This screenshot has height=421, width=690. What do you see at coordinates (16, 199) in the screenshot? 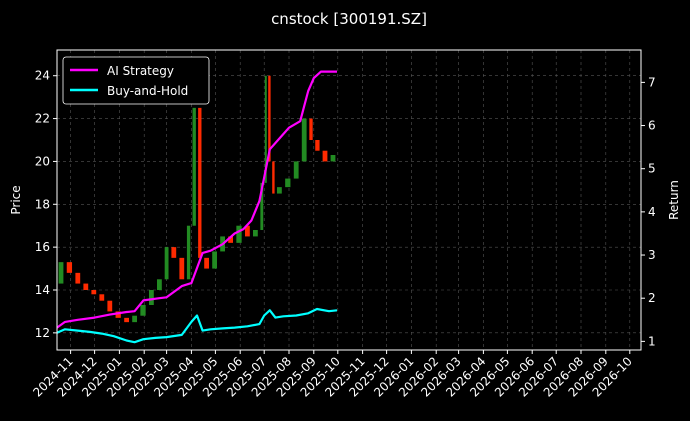
I see `left-axis-label: Price` at bounding box center [16, 199].